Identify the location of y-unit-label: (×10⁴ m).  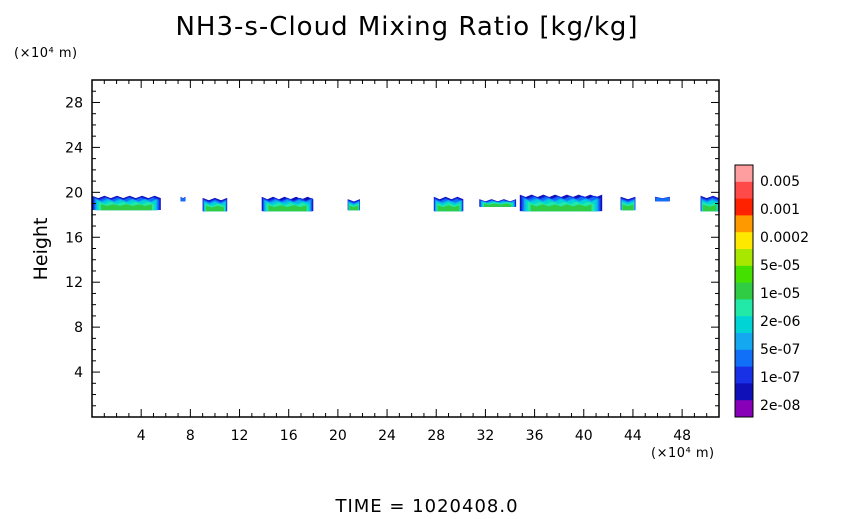
(46, 53).